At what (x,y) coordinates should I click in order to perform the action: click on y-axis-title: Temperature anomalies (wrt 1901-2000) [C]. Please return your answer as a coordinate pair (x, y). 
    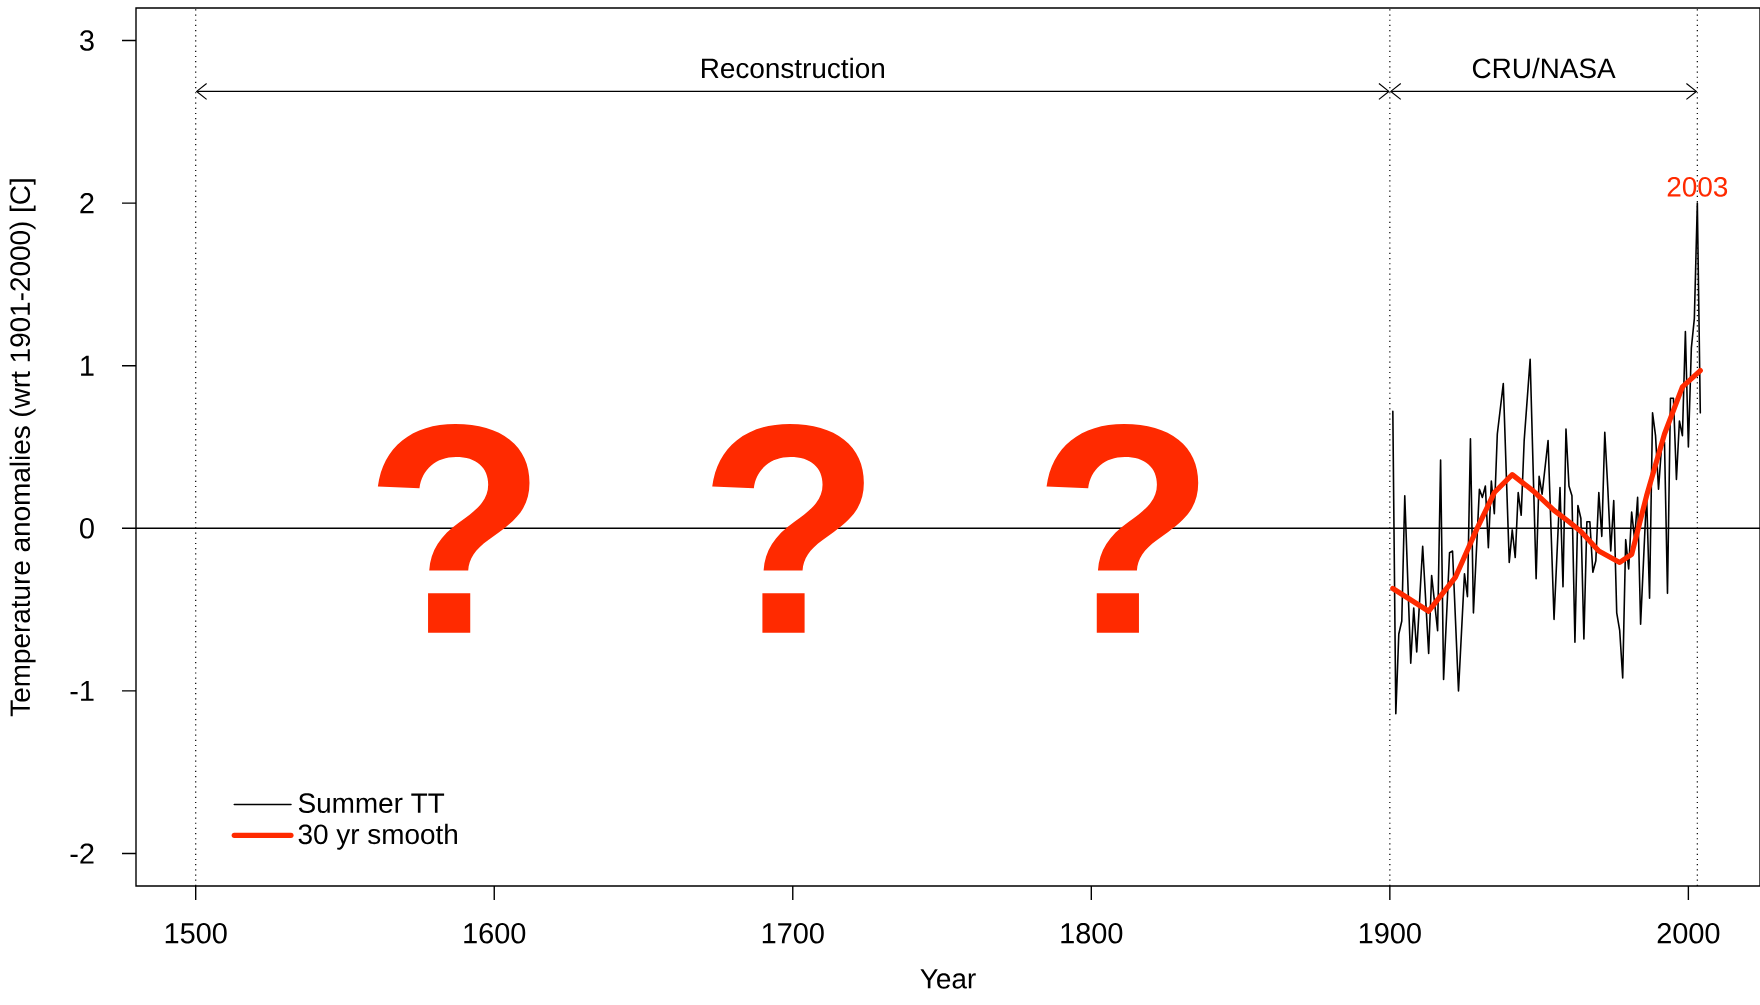
    Looking at the image, I should click on (22, 448).